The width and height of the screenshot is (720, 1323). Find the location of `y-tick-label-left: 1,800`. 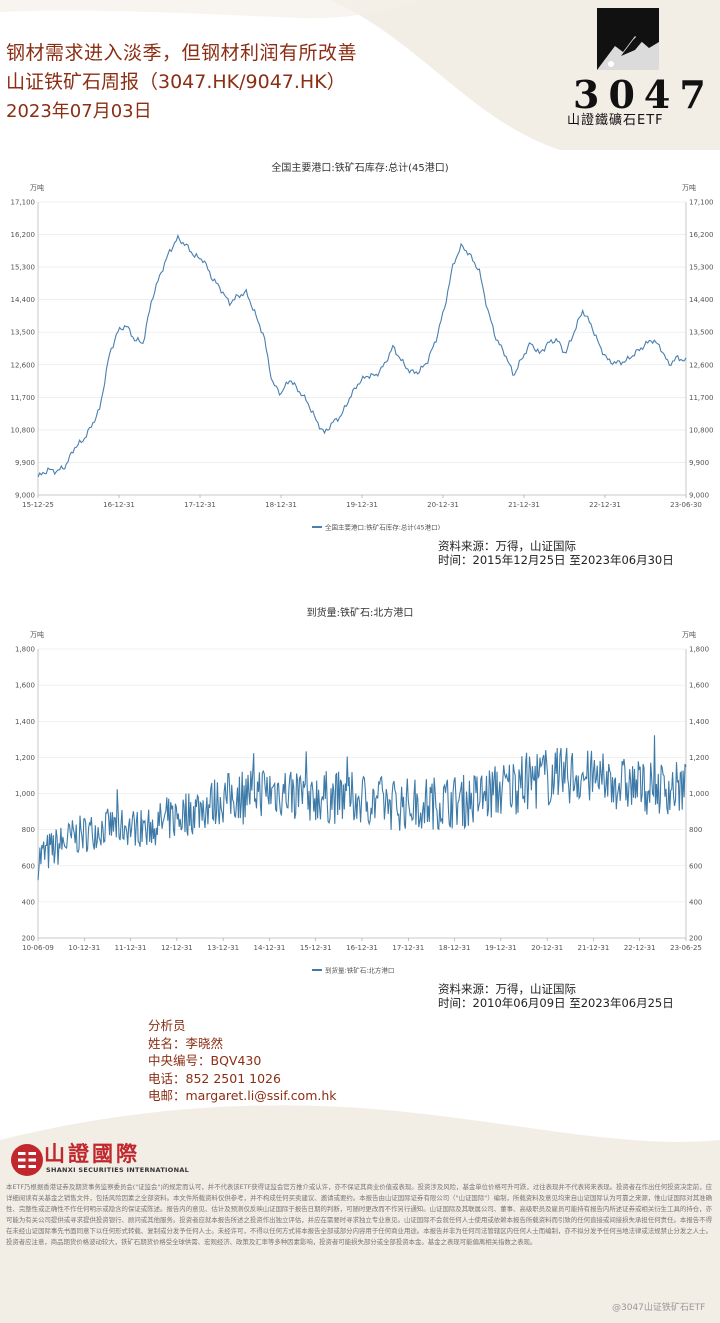

y-tick-label-left: 1,800 is located at coordinates (25, 650).